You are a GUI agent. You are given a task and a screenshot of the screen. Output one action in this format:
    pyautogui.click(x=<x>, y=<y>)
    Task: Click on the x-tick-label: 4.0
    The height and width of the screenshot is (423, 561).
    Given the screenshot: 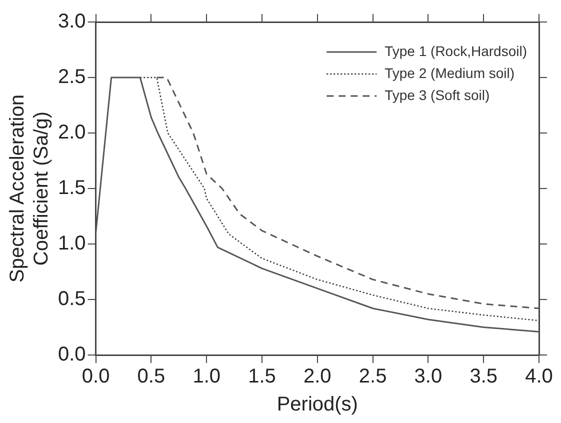 What is the action you would take?
    pyautogui.click(x=539, y=377)
    